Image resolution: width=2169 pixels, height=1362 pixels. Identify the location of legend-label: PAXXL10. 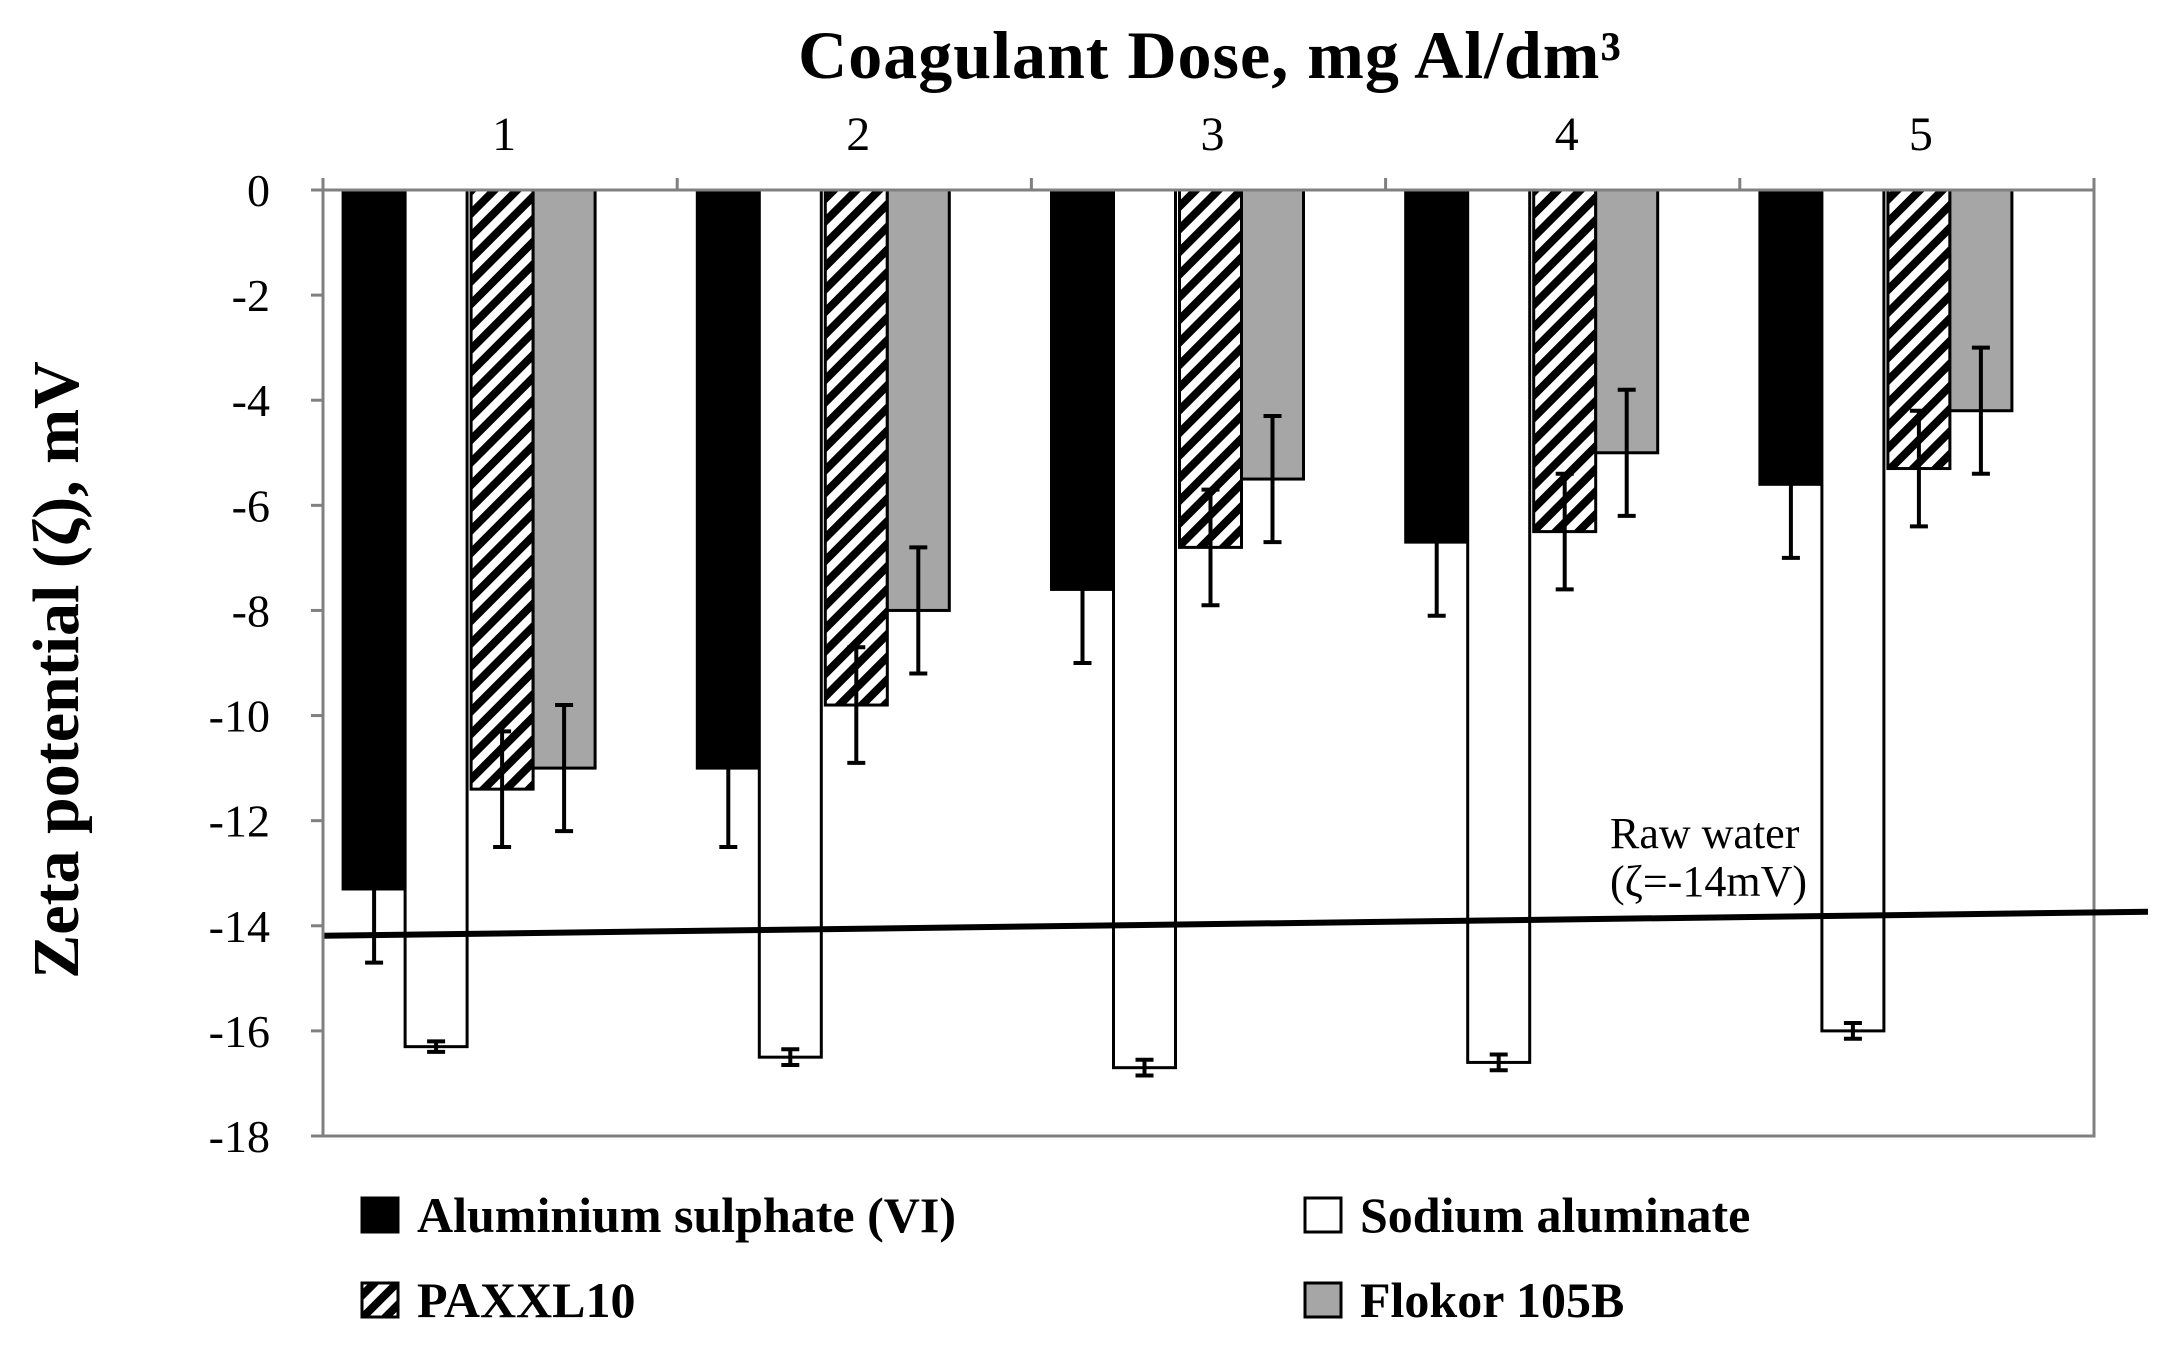
(526, 1300).